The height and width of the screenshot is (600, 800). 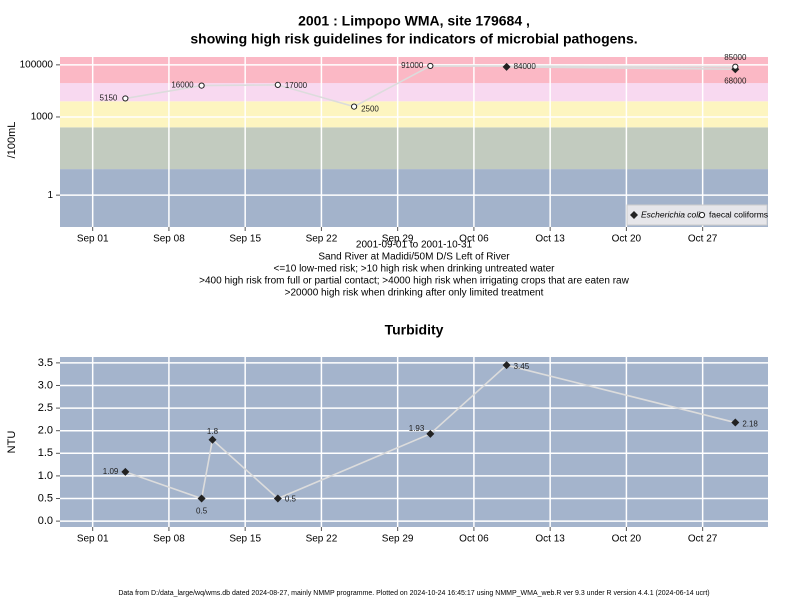 I want to click on legend-label: faecal coliforms, so click(x=738, y=214).